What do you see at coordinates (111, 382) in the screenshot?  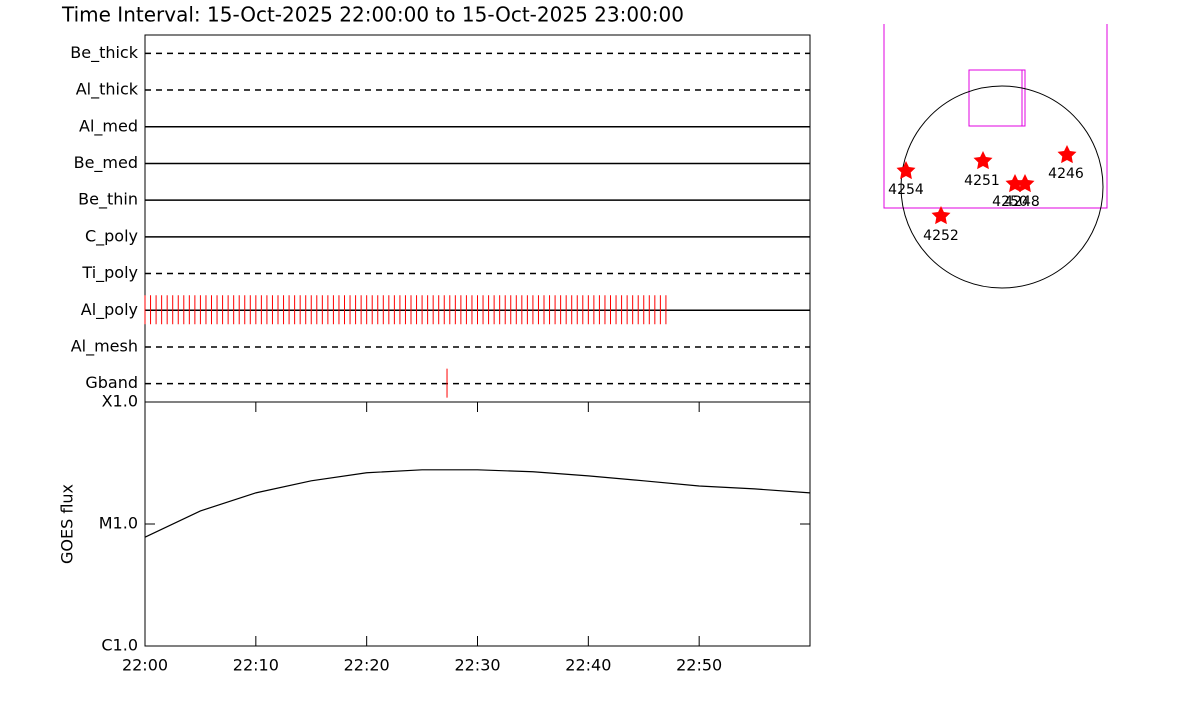 I see `filter-label: Gband` at bounding box center [111, 382].